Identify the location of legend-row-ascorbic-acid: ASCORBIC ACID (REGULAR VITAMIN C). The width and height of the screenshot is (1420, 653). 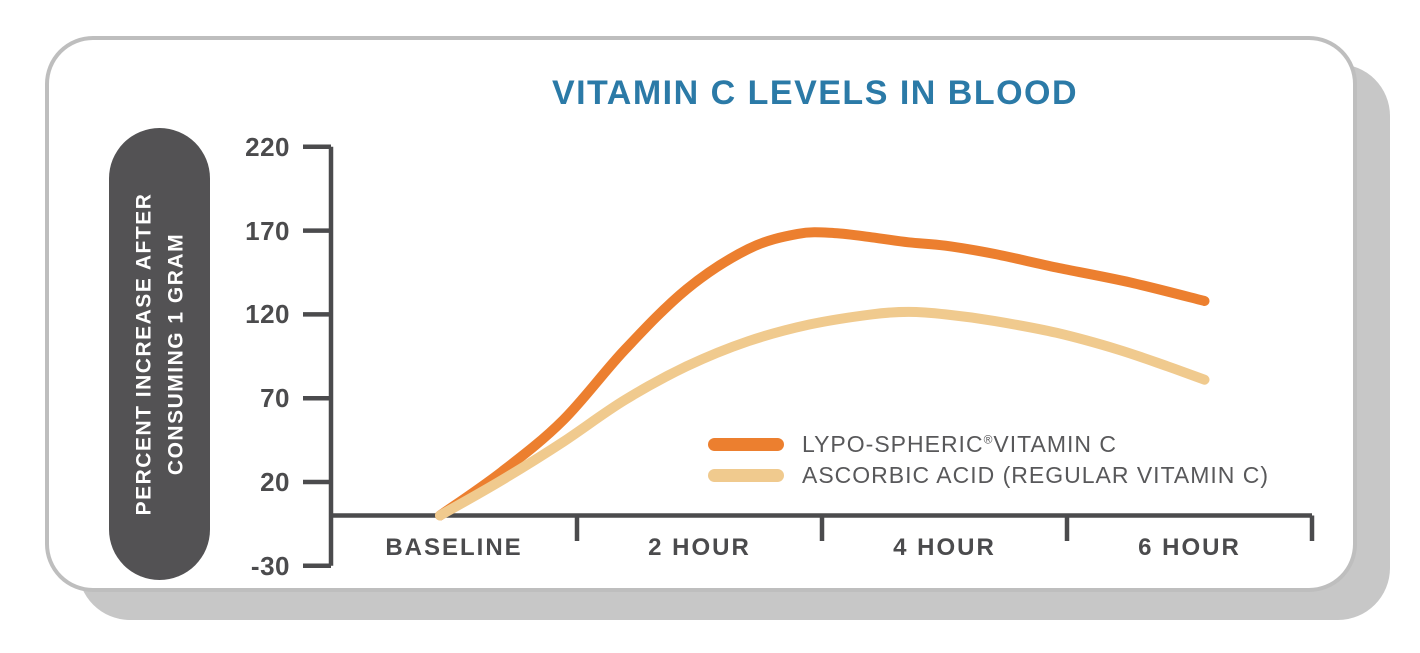
(988, 475).